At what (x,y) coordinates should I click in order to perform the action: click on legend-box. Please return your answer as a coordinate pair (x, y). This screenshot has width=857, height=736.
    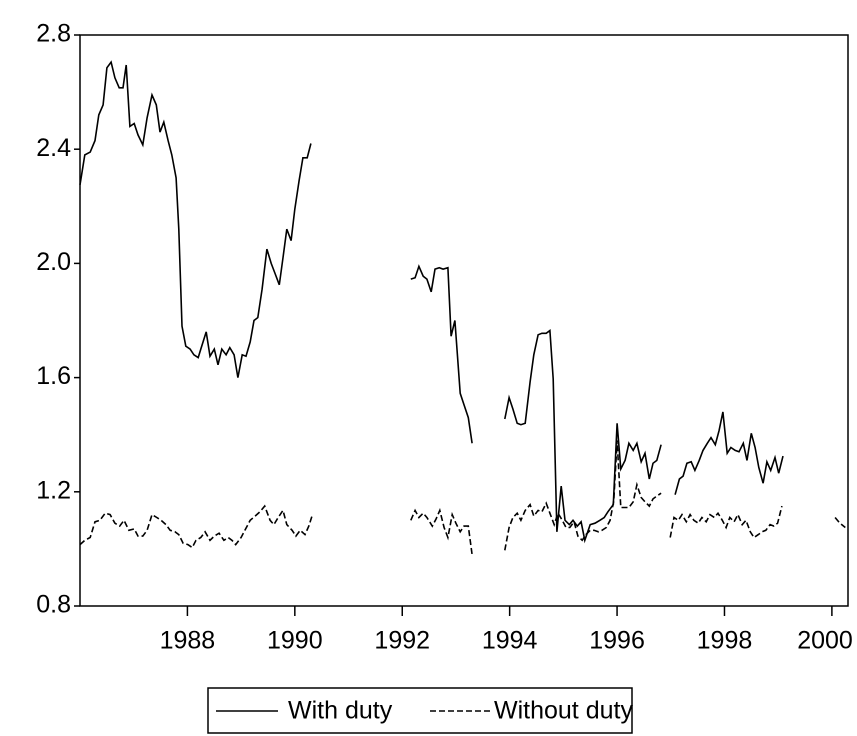
    Looking at the image, I should click on (420, 710).